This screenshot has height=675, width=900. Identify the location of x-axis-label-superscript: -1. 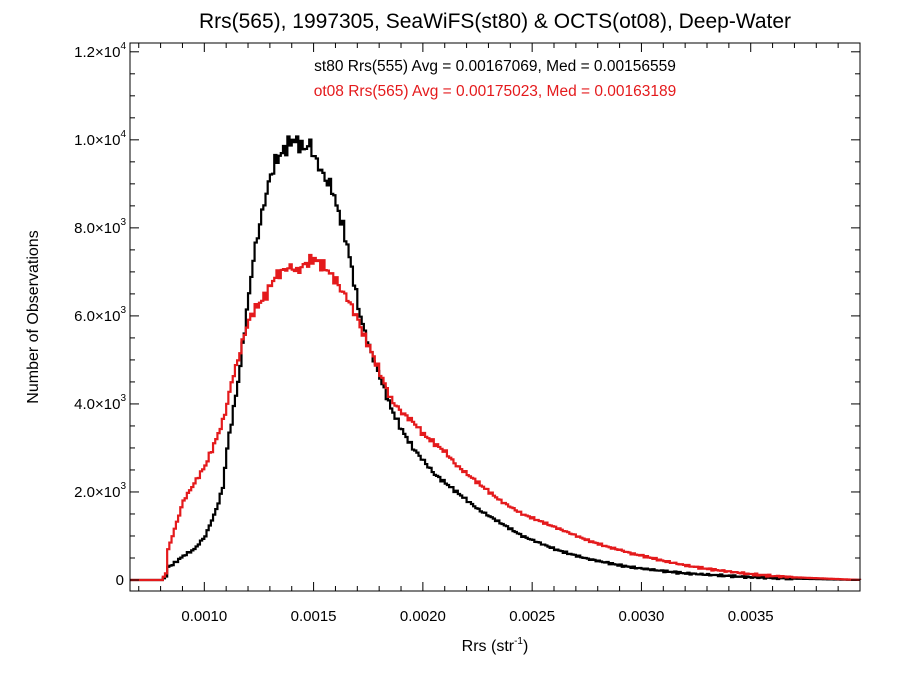
(518, 641).